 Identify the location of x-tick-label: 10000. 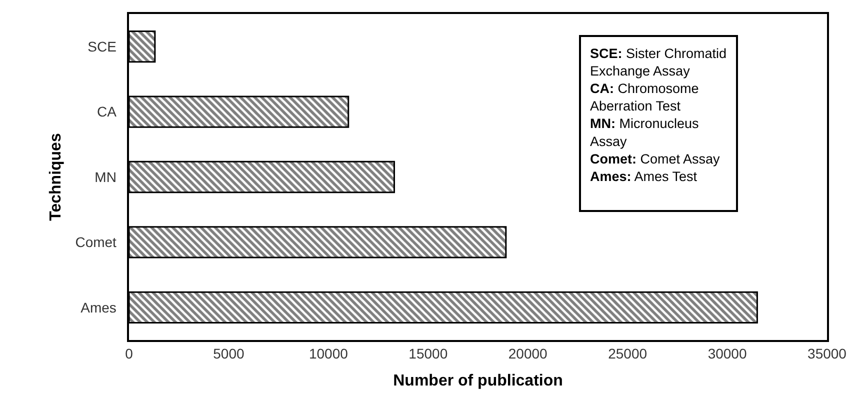
(328, 354).